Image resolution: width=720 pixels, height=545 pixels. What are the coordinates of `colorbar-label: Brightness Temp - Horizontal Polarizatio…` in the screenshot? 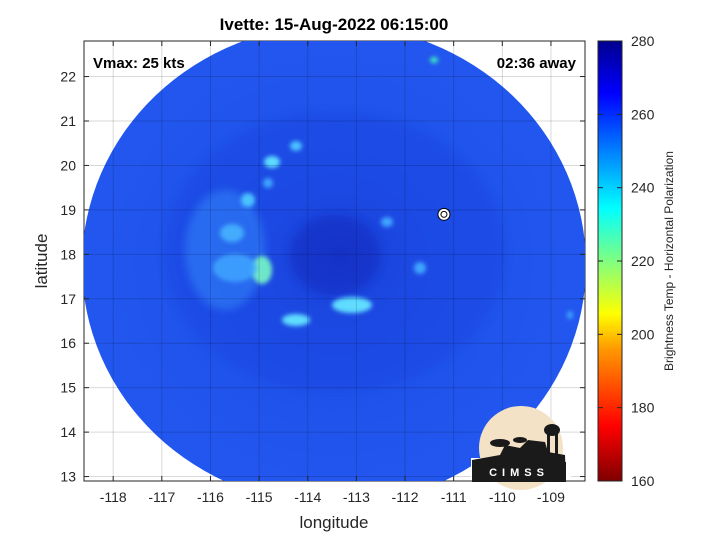 It's located at (669, 261).